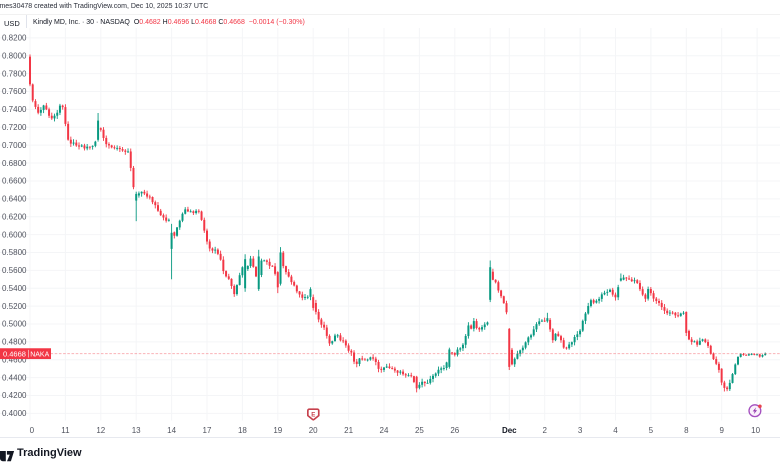 This screenshot has width=780, height=470. Describe the element at coordinates (615, 430) in the screenshot. I see `svg-text: 4` at that location.